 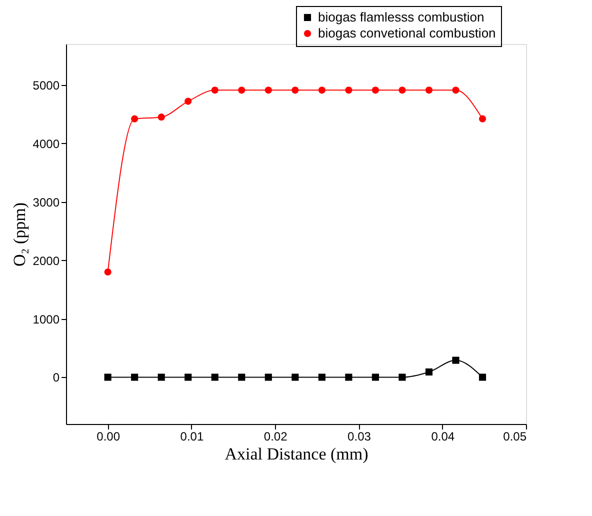 What do you see at coordinates (192, 437) in the screenshot?
I see `x-tick-label: 0.01` at bounding box center [192, 437].